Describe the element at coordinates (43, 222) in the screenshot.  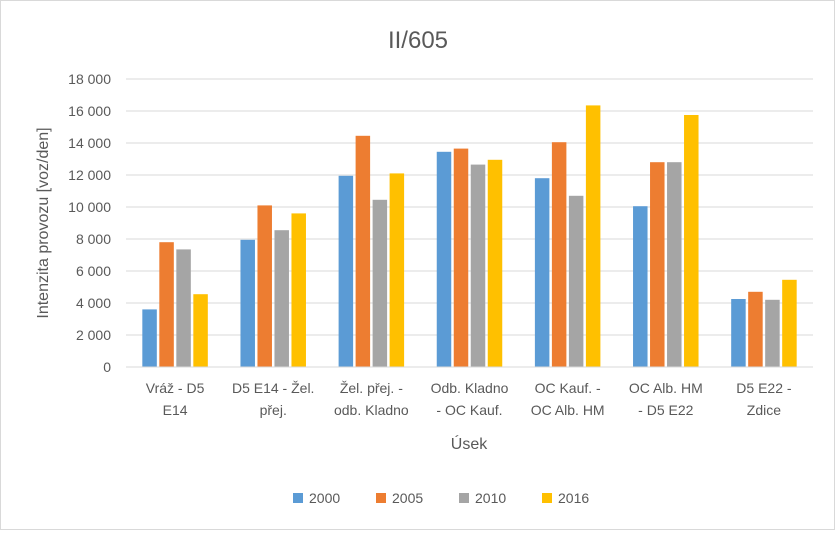
I see `y-axis-label: Intenzita provozu [voz/den]` at that location.